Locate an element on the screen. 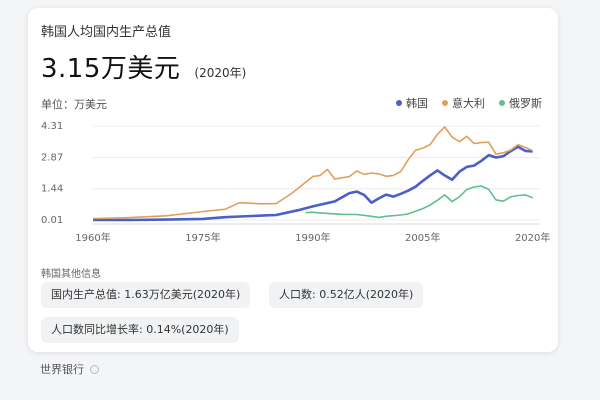  headline-value: 3.15万美元 is located at coordinates (111, 69).